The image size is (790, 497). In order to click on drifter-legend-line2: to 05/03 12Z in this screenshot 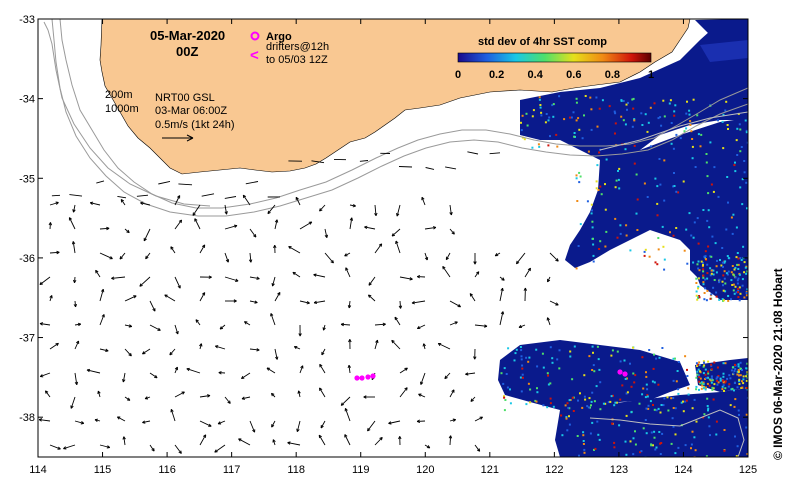, I will do `click(297, 60)`.